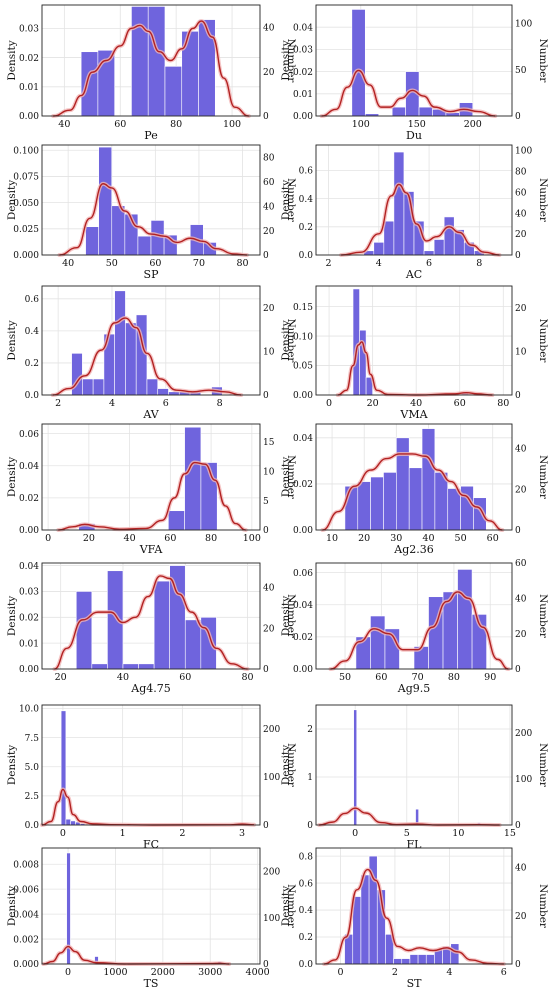 Image resolution: width=550 pixels, height=989 pixels. What do you see at coordinates (303, 51) in the screenshot?
I see `y-tick-label: 0.03` at bounding box center [303, 51].